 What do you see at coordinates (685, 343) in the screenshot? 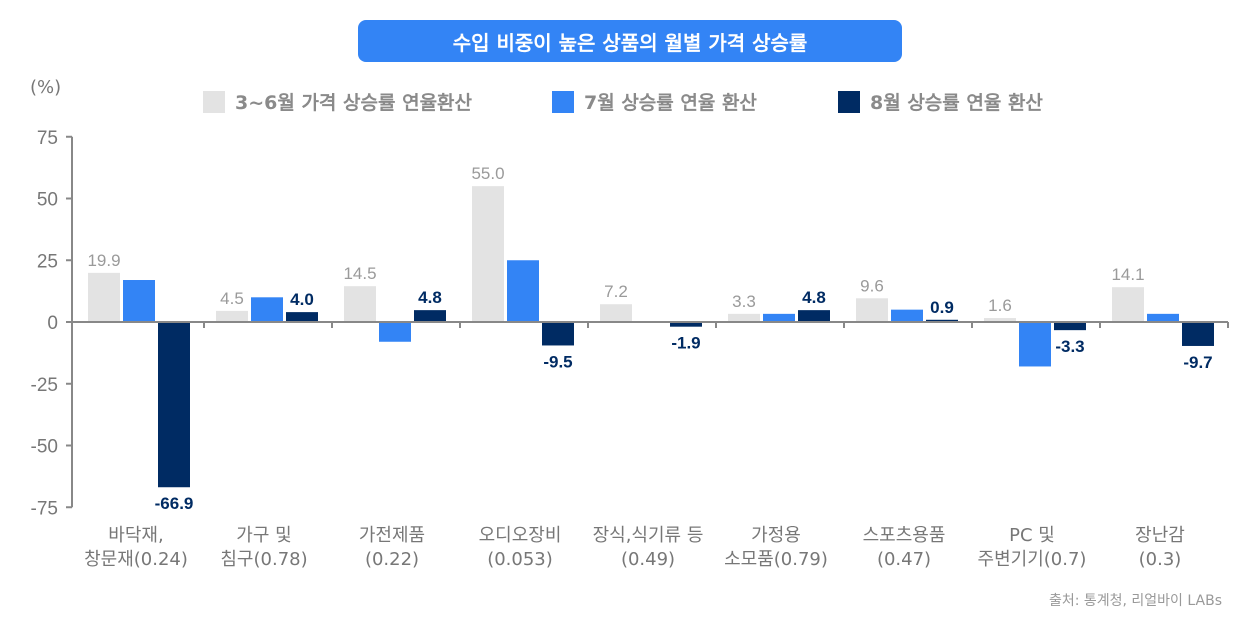
I see `data-label: -1.9` at bounding box center [685, 343].